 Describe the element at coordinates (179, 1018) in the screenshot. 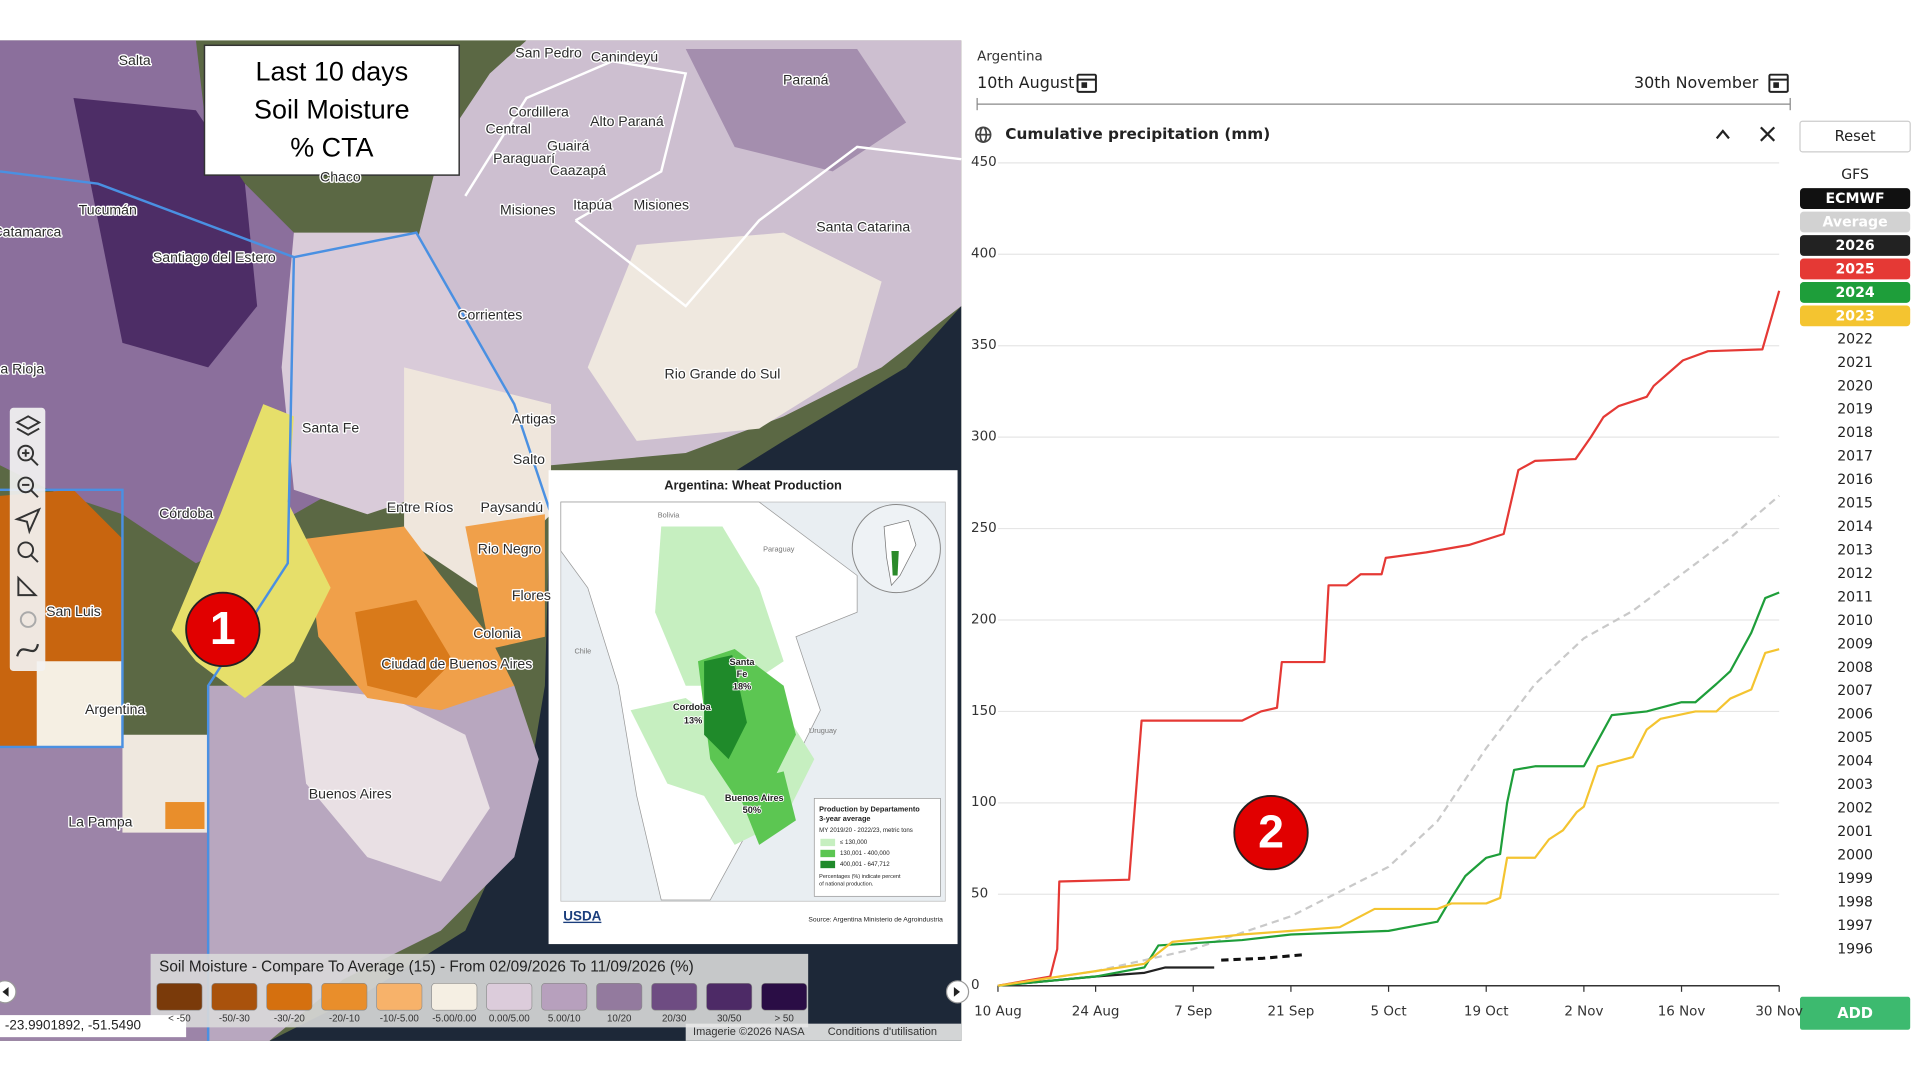

I see `legend-label: < -50` at that location.